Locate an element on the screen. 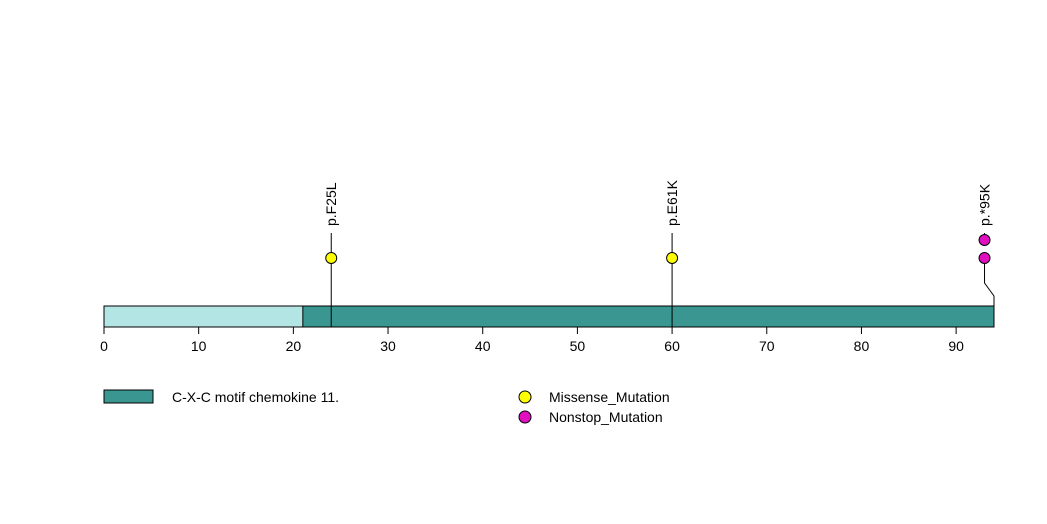 Image resolution: width=1047 pixels, height=524 pixels. legend-domain-label-0: C-X-C motif chemokine 11. is located at coordinates (255, 397).